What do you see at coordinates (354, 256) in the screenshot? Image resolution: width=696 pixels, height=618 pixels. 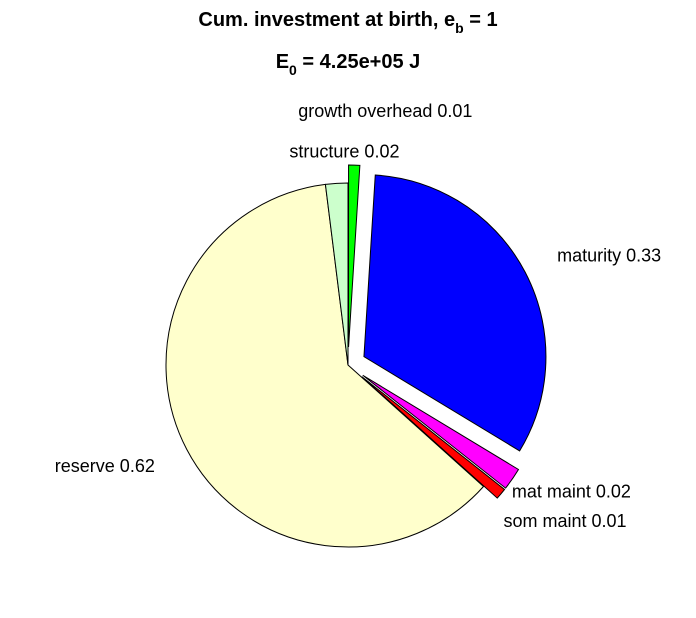 I see `pie-slice-growth-overhead` at bounding box center [354, 256].